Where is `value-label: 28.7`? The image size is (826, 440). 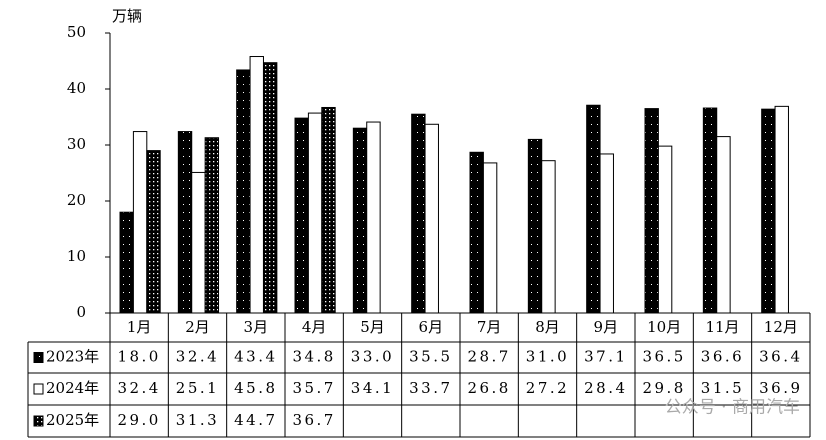 value-label: 28.7 is located at coordinates (488, 357).